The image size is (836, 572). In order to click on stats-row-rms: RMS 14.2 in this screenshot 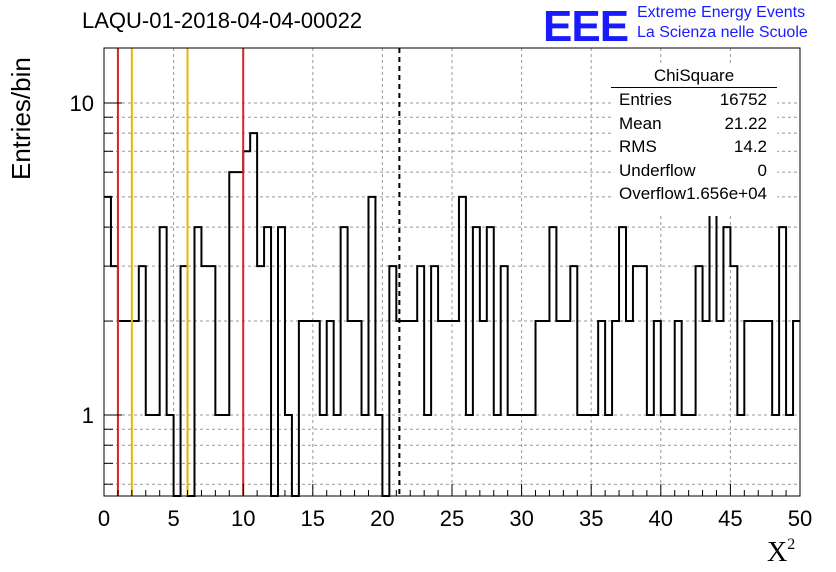, I will do `click(693, 146)`.